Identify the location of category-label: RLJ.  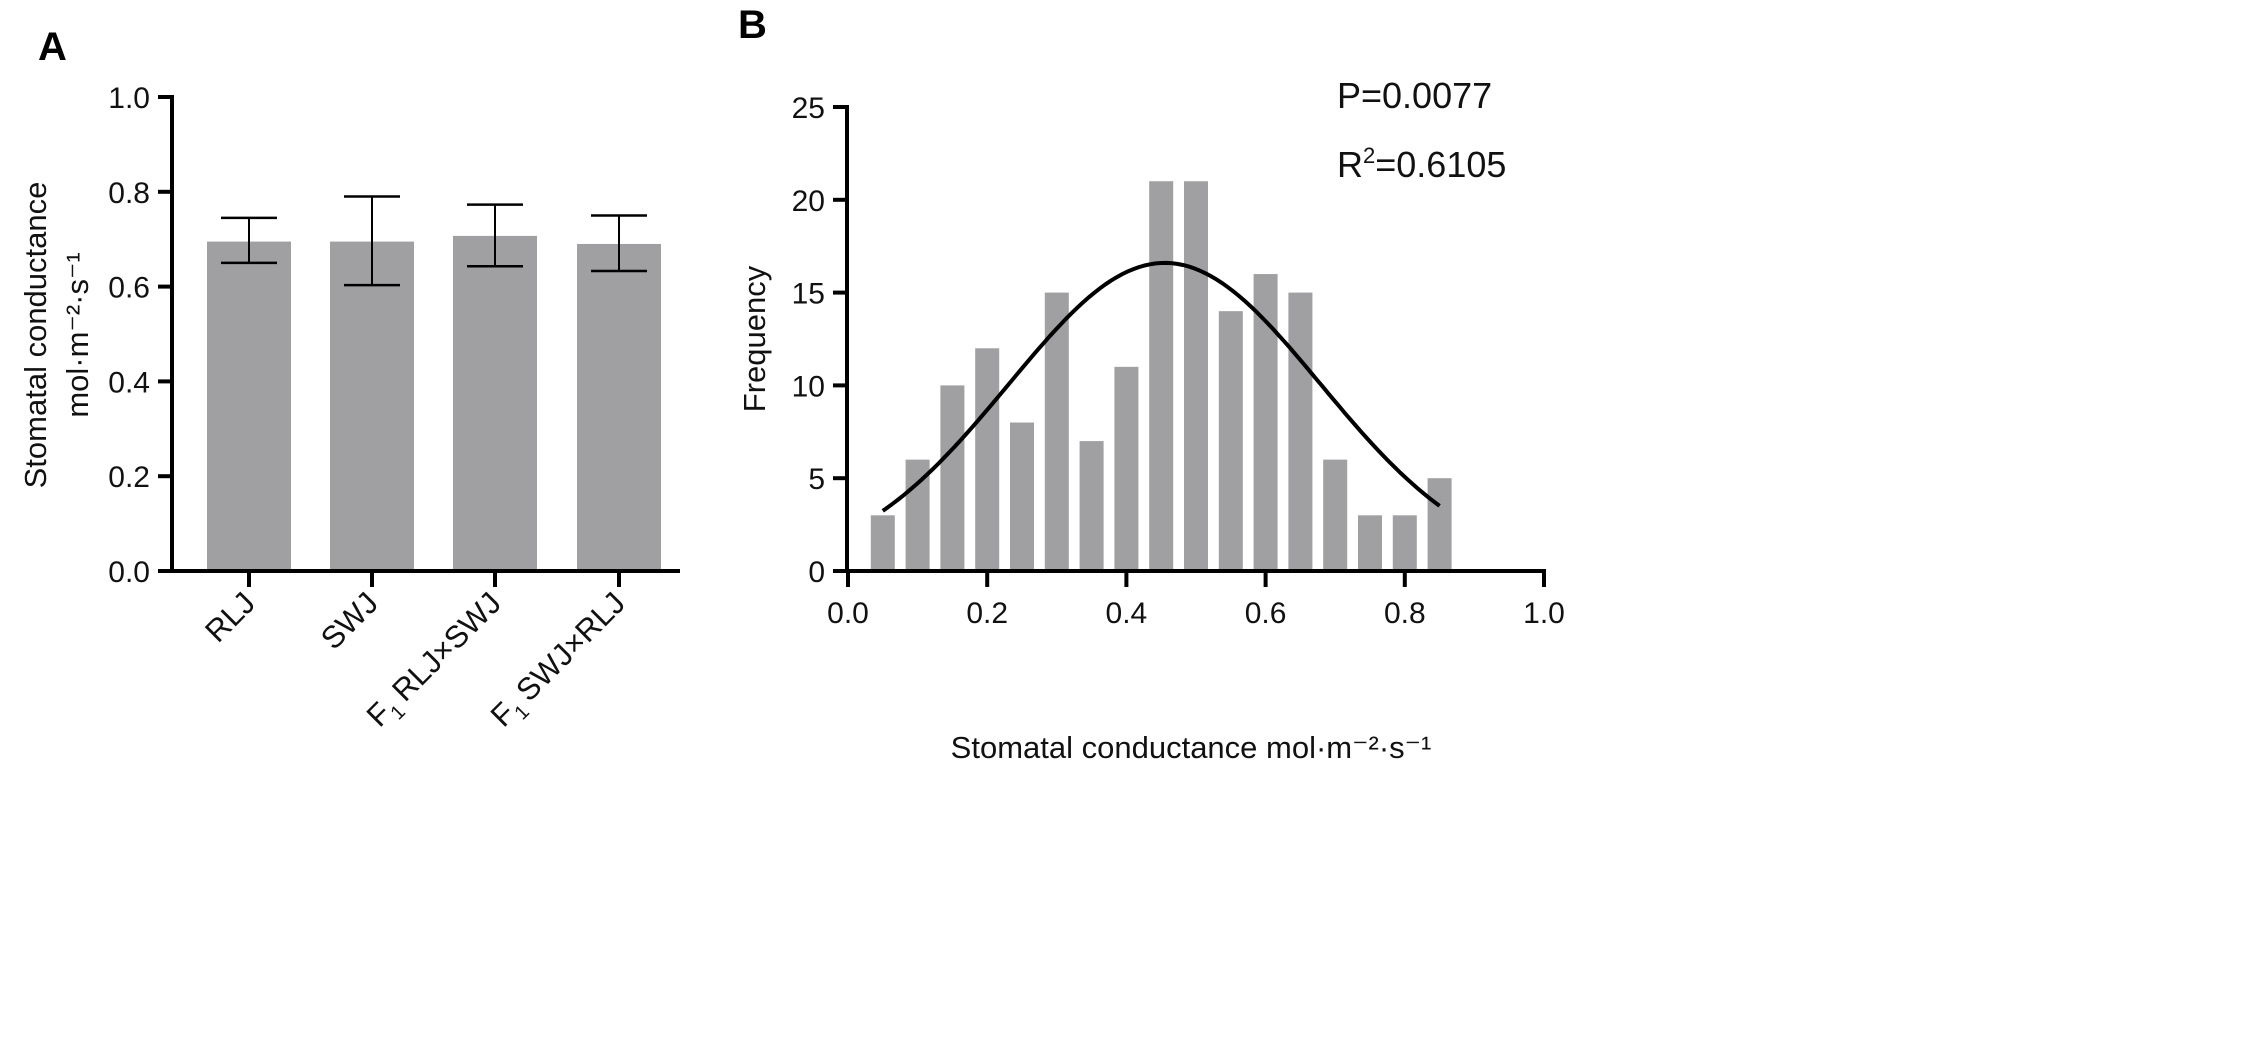
(230, 617).